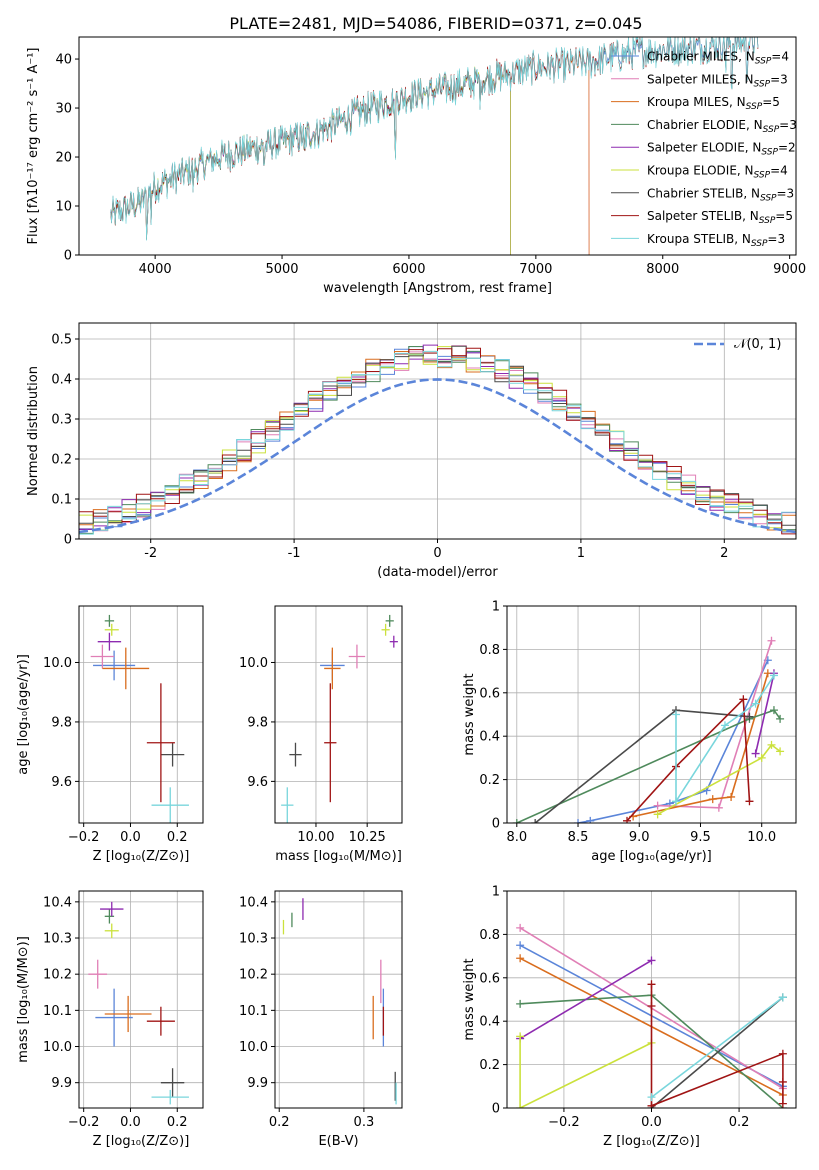 This screenshot has width=819, height=1170. What do you see at coordinates (63, 109) in the screenshot?
I see `y-tick-label: 30` at bounding box center [63, 109].